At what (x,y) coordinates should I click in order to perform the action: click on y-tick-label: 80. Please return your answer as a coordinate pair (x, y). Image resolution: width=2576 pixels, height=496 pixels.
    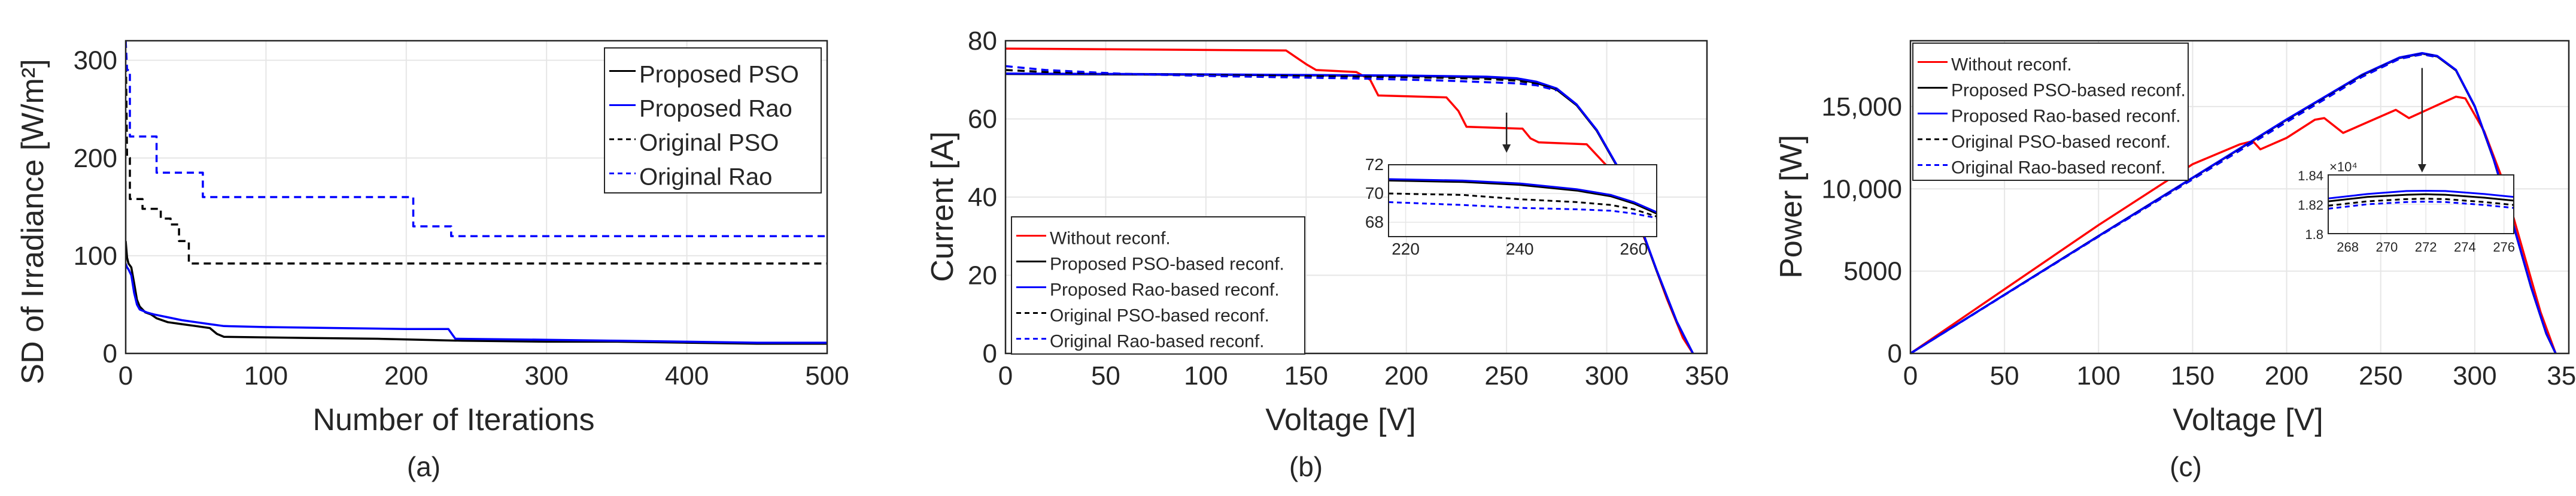
    Looking at the image, I should click on (983, 41).